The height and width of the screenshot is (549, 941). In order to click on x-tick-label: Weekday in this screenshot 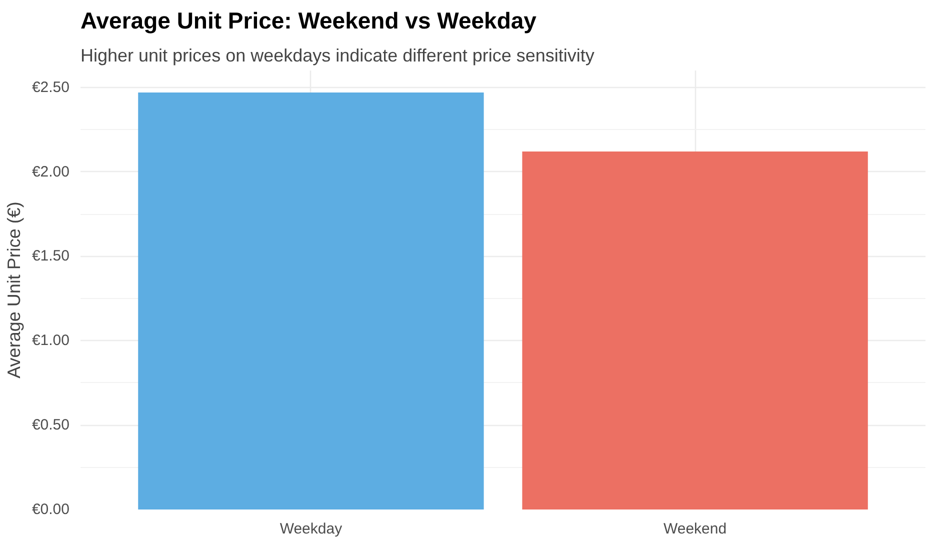, I will do `click(311, 529)`.